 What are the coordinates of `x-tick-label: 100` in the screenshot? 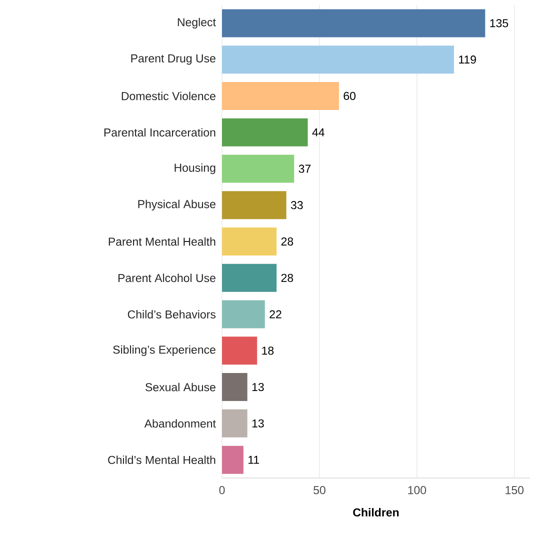 It's located at (417, 490).